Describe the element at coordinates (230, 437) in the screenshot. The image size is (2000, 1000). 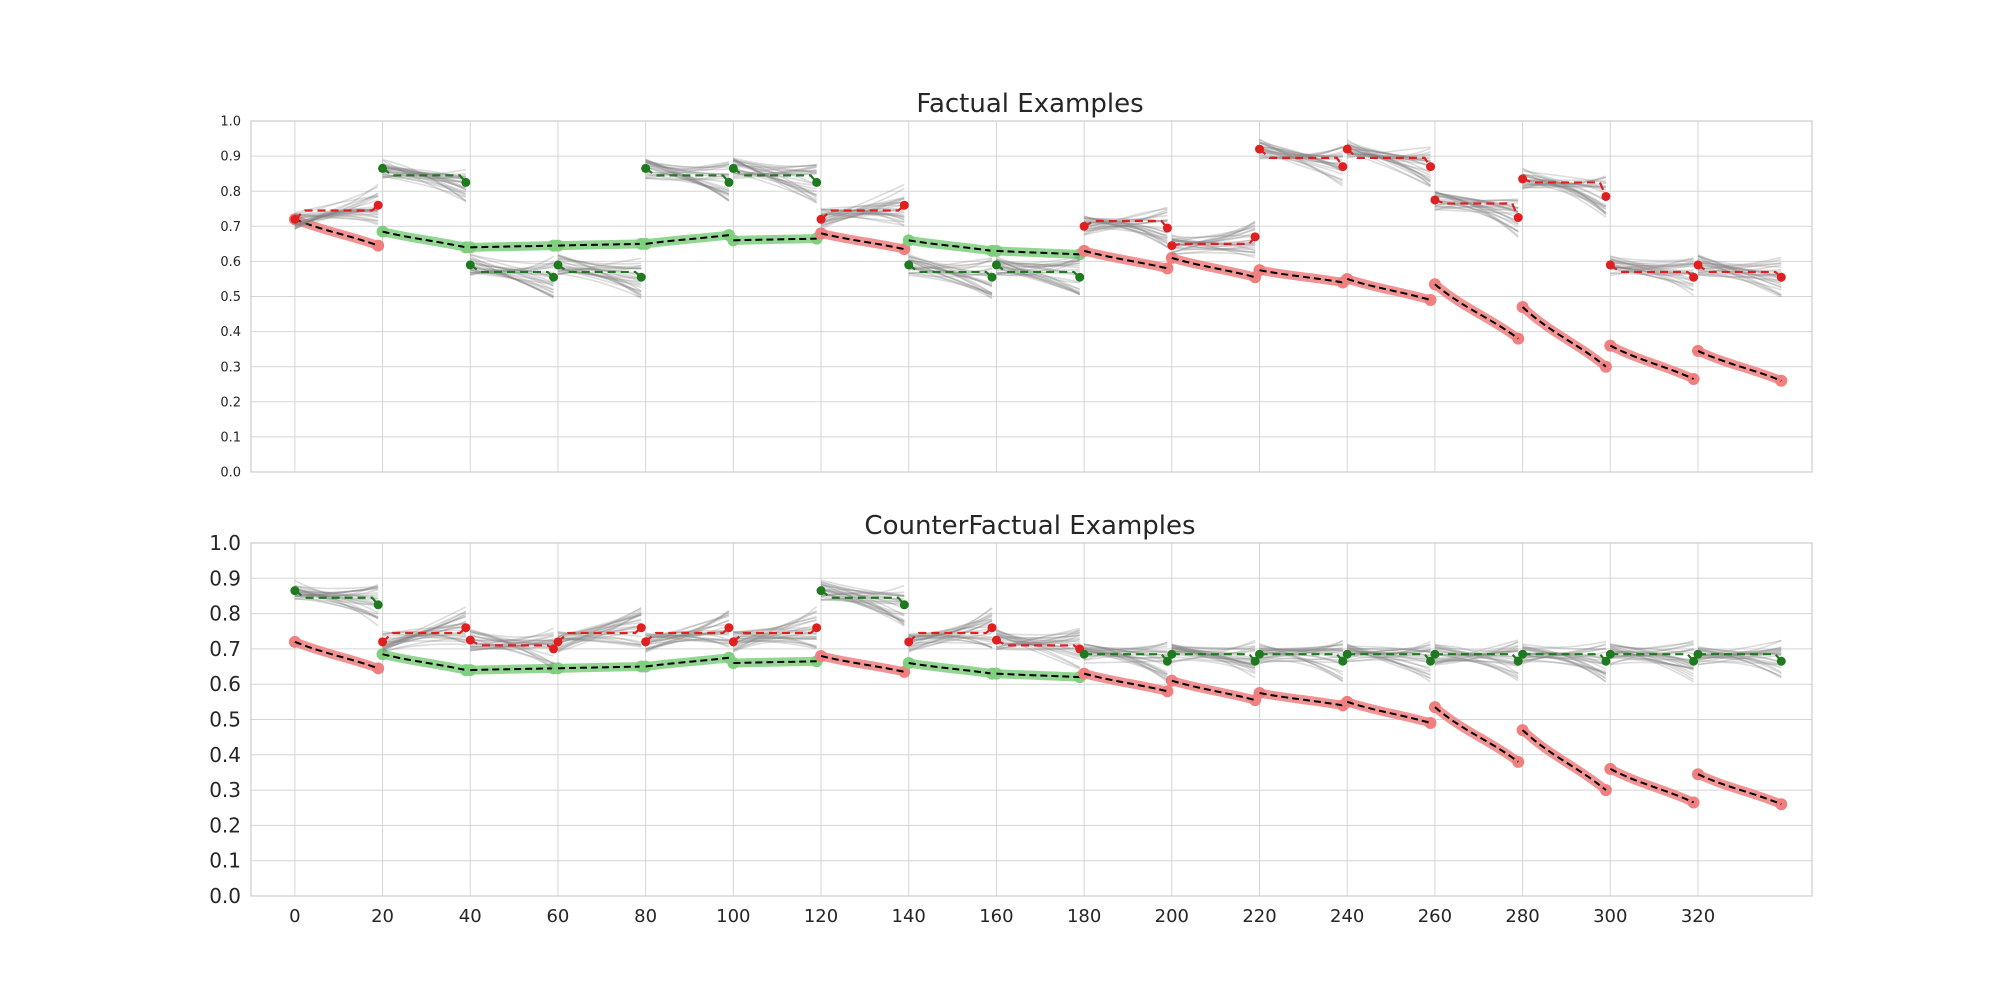
I see `y-tick-label: 0.1` at that location.